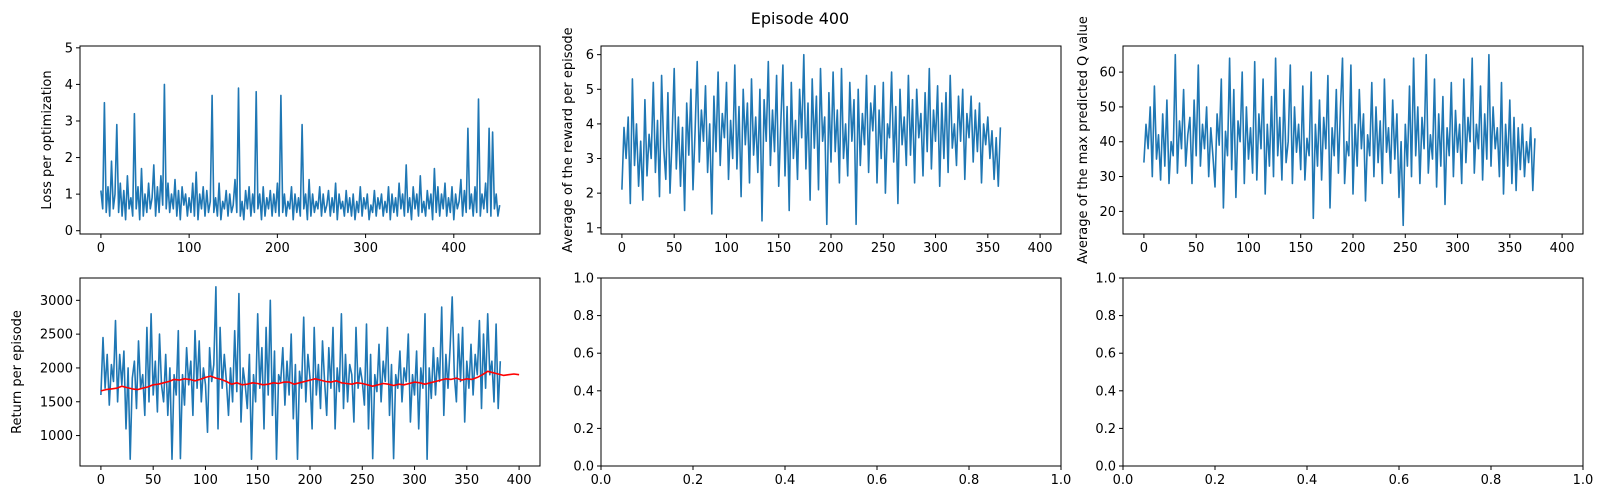 The image size is (1600, 500). Describe the element at coordinates (1083, 140) in the screenshot. I see `y-axis-label: Average of the max predicted Q value` at that location.